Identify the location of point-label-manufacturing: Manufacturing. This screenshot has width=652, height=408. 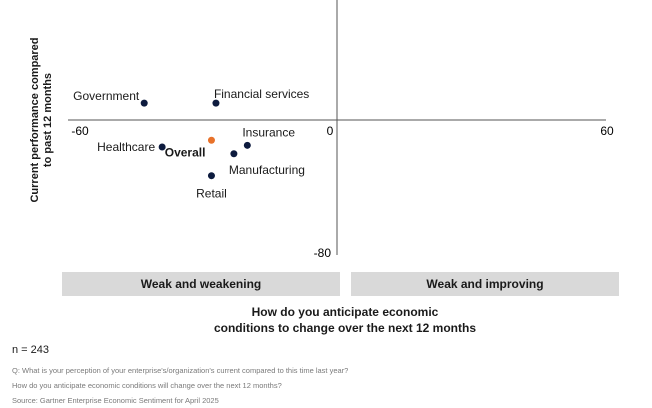
(267, 170).